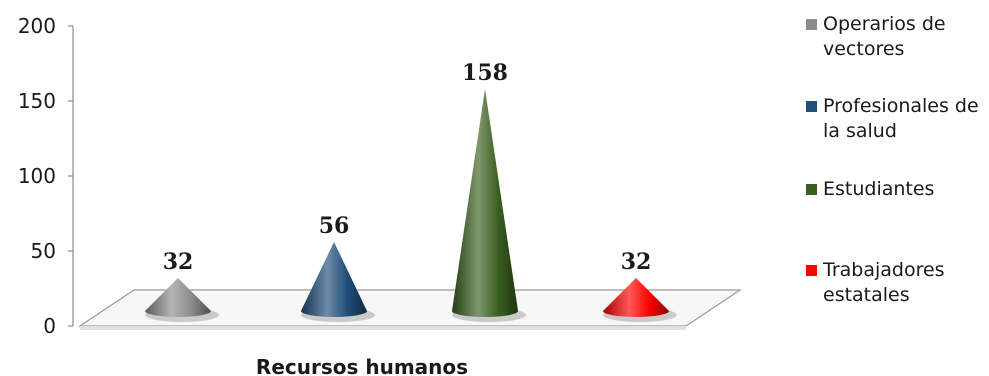  I want to click on y-tick-label: 200, so click(37, 26).